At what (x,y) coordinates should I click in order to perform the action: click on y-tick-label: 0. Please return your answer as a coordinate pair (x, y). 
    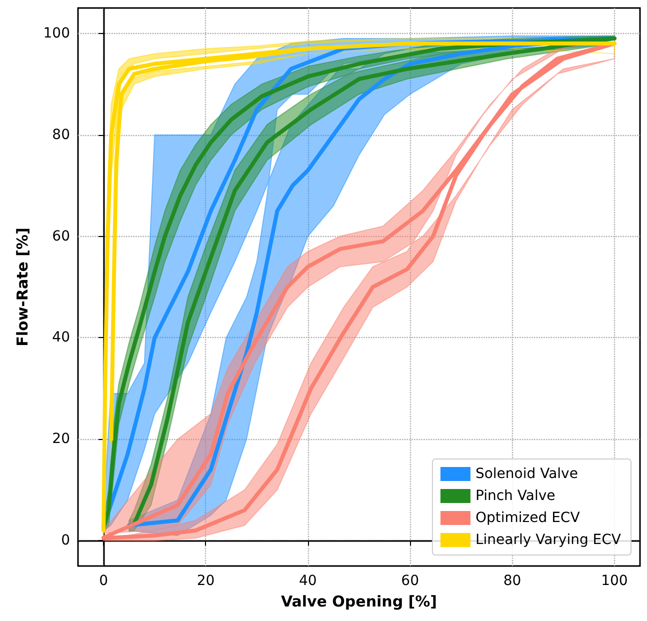
    Looking at the image, I should click on (65, 540).